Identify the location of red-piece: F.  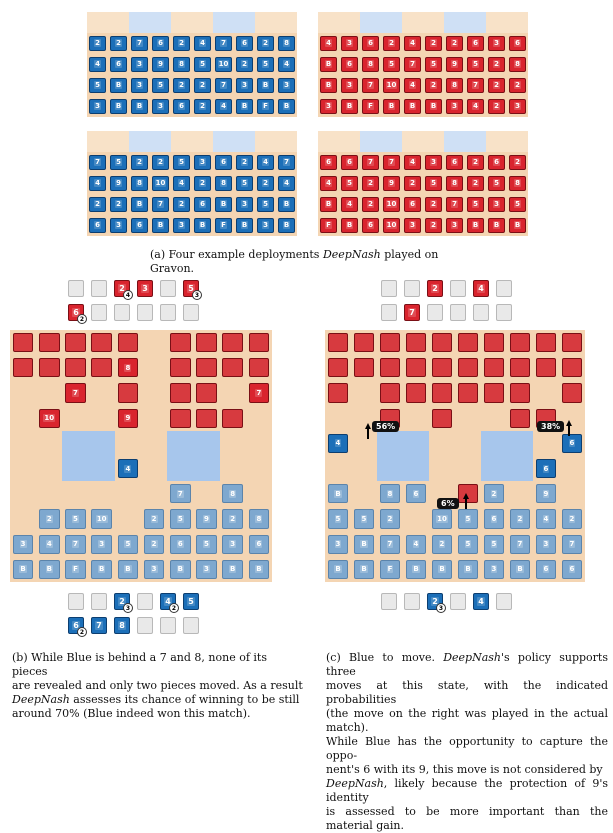
(370, 106).